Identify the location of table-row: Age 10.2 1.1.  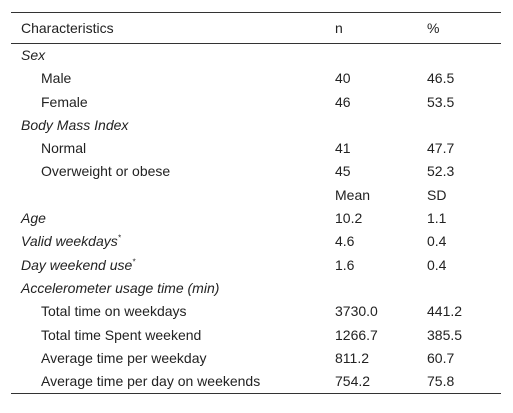
(256, 218).